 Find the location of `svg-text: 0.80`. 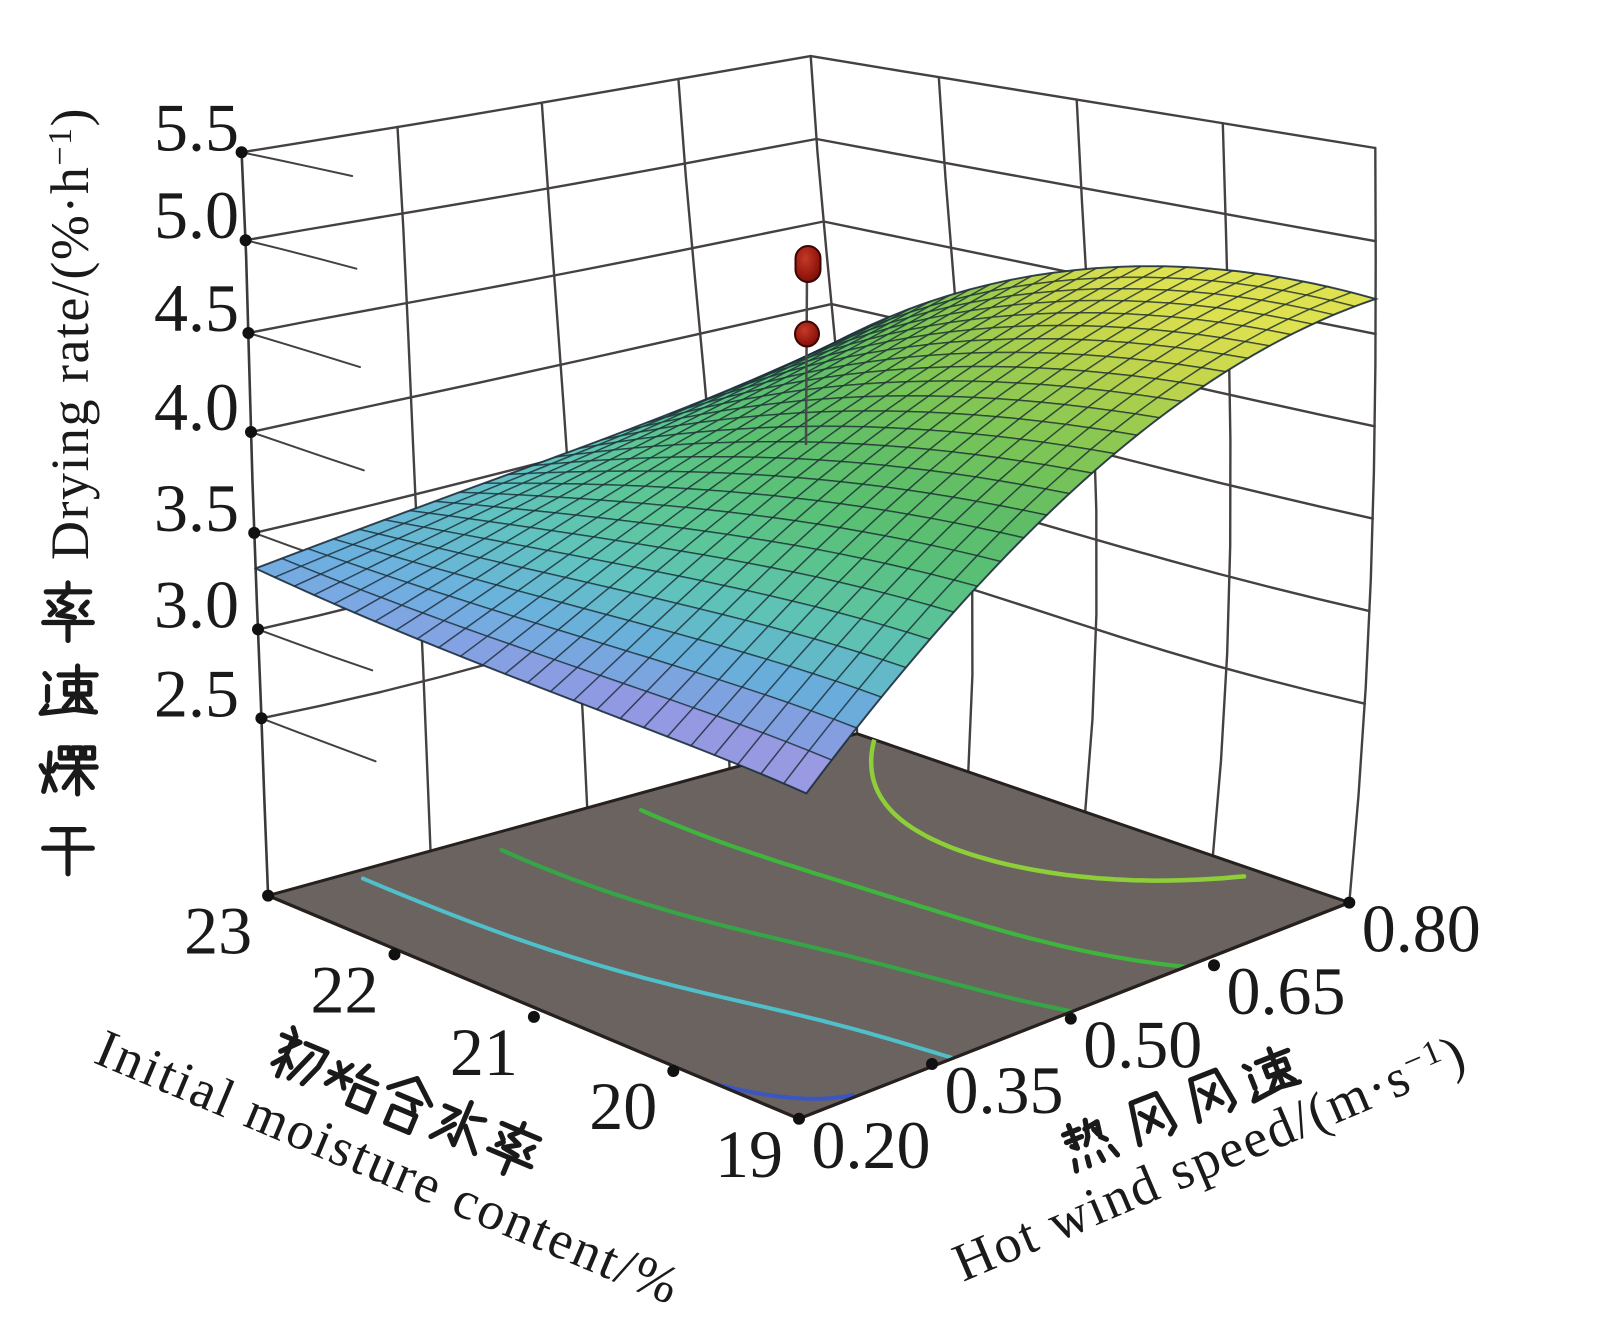

svg-text: 0.80 is located at coordinates (1421, 929).